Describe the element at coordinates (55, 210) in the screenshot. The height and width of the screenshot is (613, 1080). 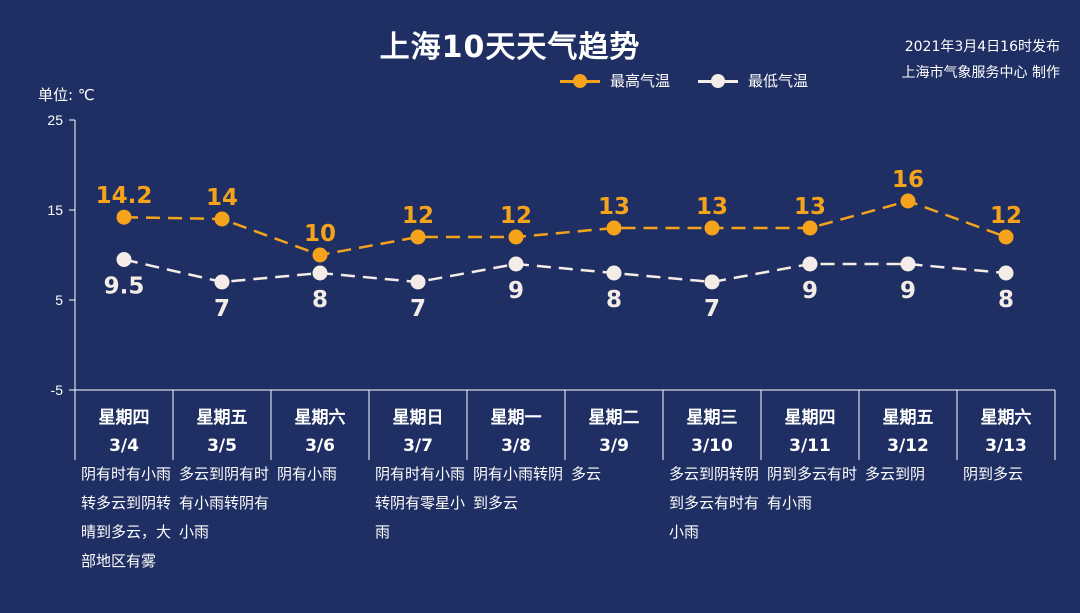
I see `y-tick-label: 15` at that location.